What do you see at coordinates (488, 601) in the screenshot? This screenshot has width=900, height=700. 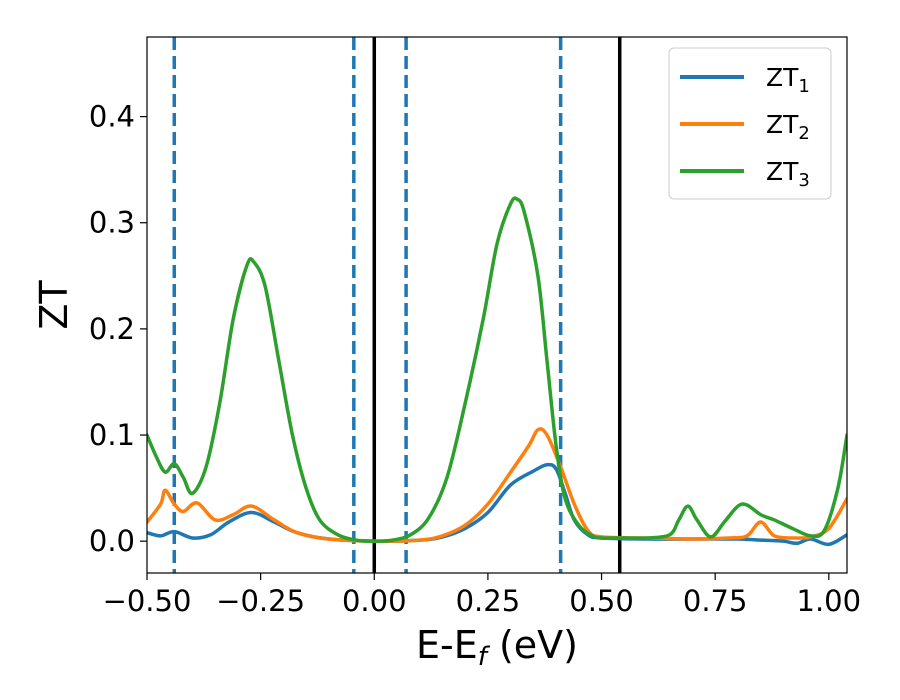 I see `x-tick-label: 0.25` at bounding box center [488, 601].